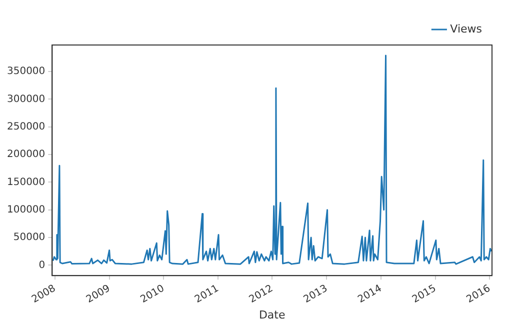 This screenshot has height=322, width=520. I want to click on y-tick-label: 150000, so click(26, 182).